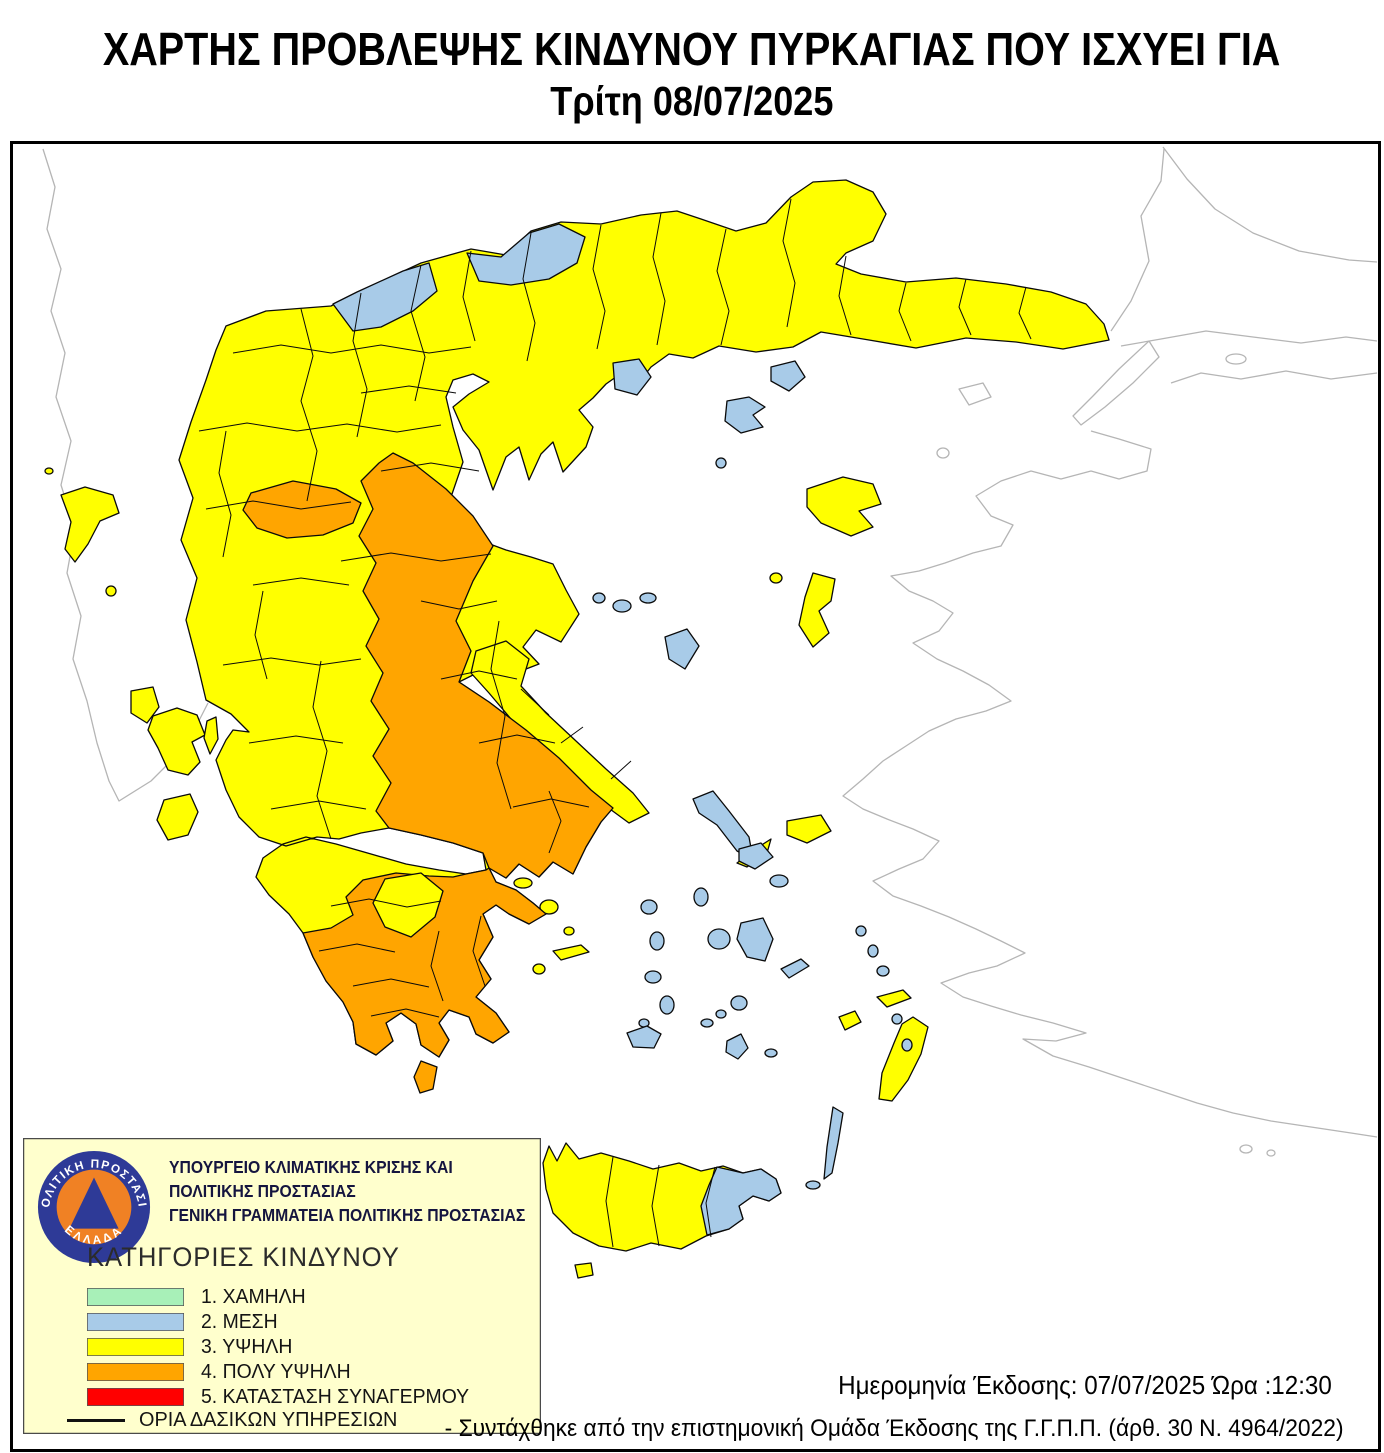 The height and width of the screenshot is (1453, 1384). What do you see at coordinates (788, 376) in the screenshot?
I see `island-samothrace` at bounding box center [788, 376].